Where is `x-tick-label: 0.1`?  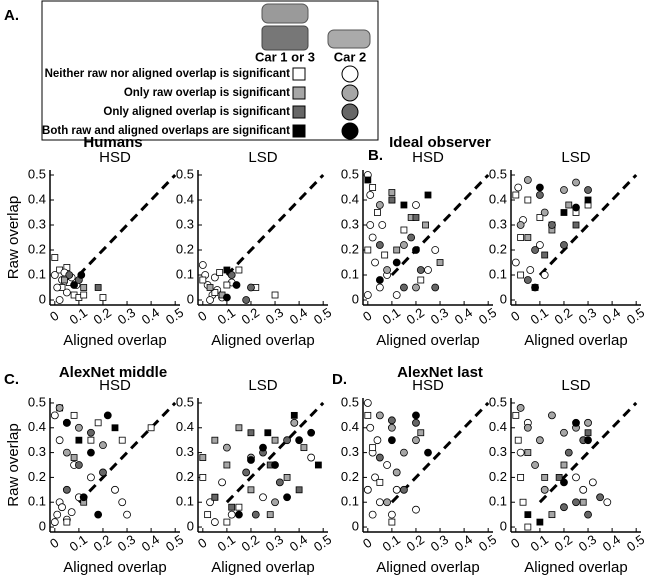
x-tick-label: 0.1 is located at coordinates (226, 316).